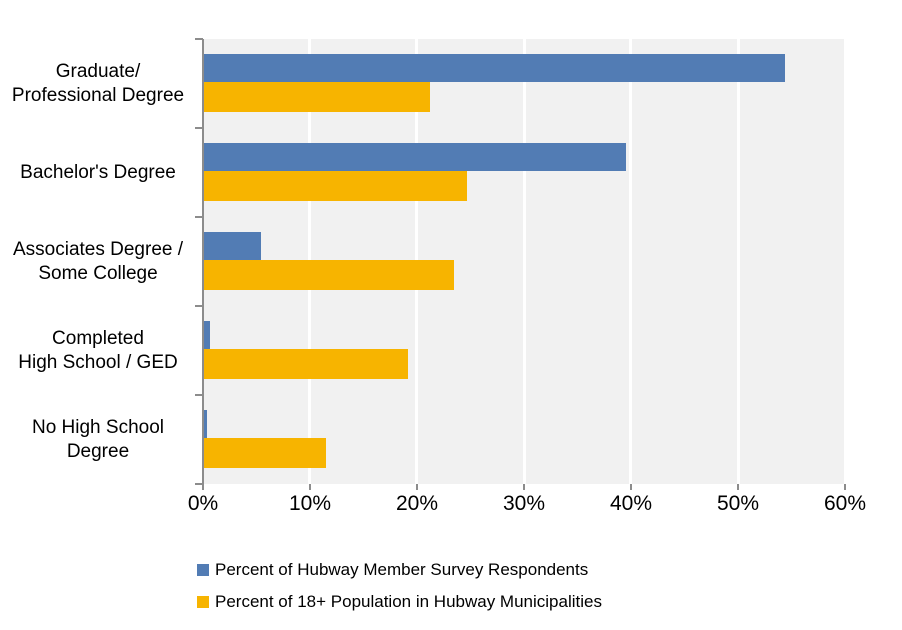 The image size is (902, 630). I want to click on x-axis-tick-label: 40%, so click(631, 503).